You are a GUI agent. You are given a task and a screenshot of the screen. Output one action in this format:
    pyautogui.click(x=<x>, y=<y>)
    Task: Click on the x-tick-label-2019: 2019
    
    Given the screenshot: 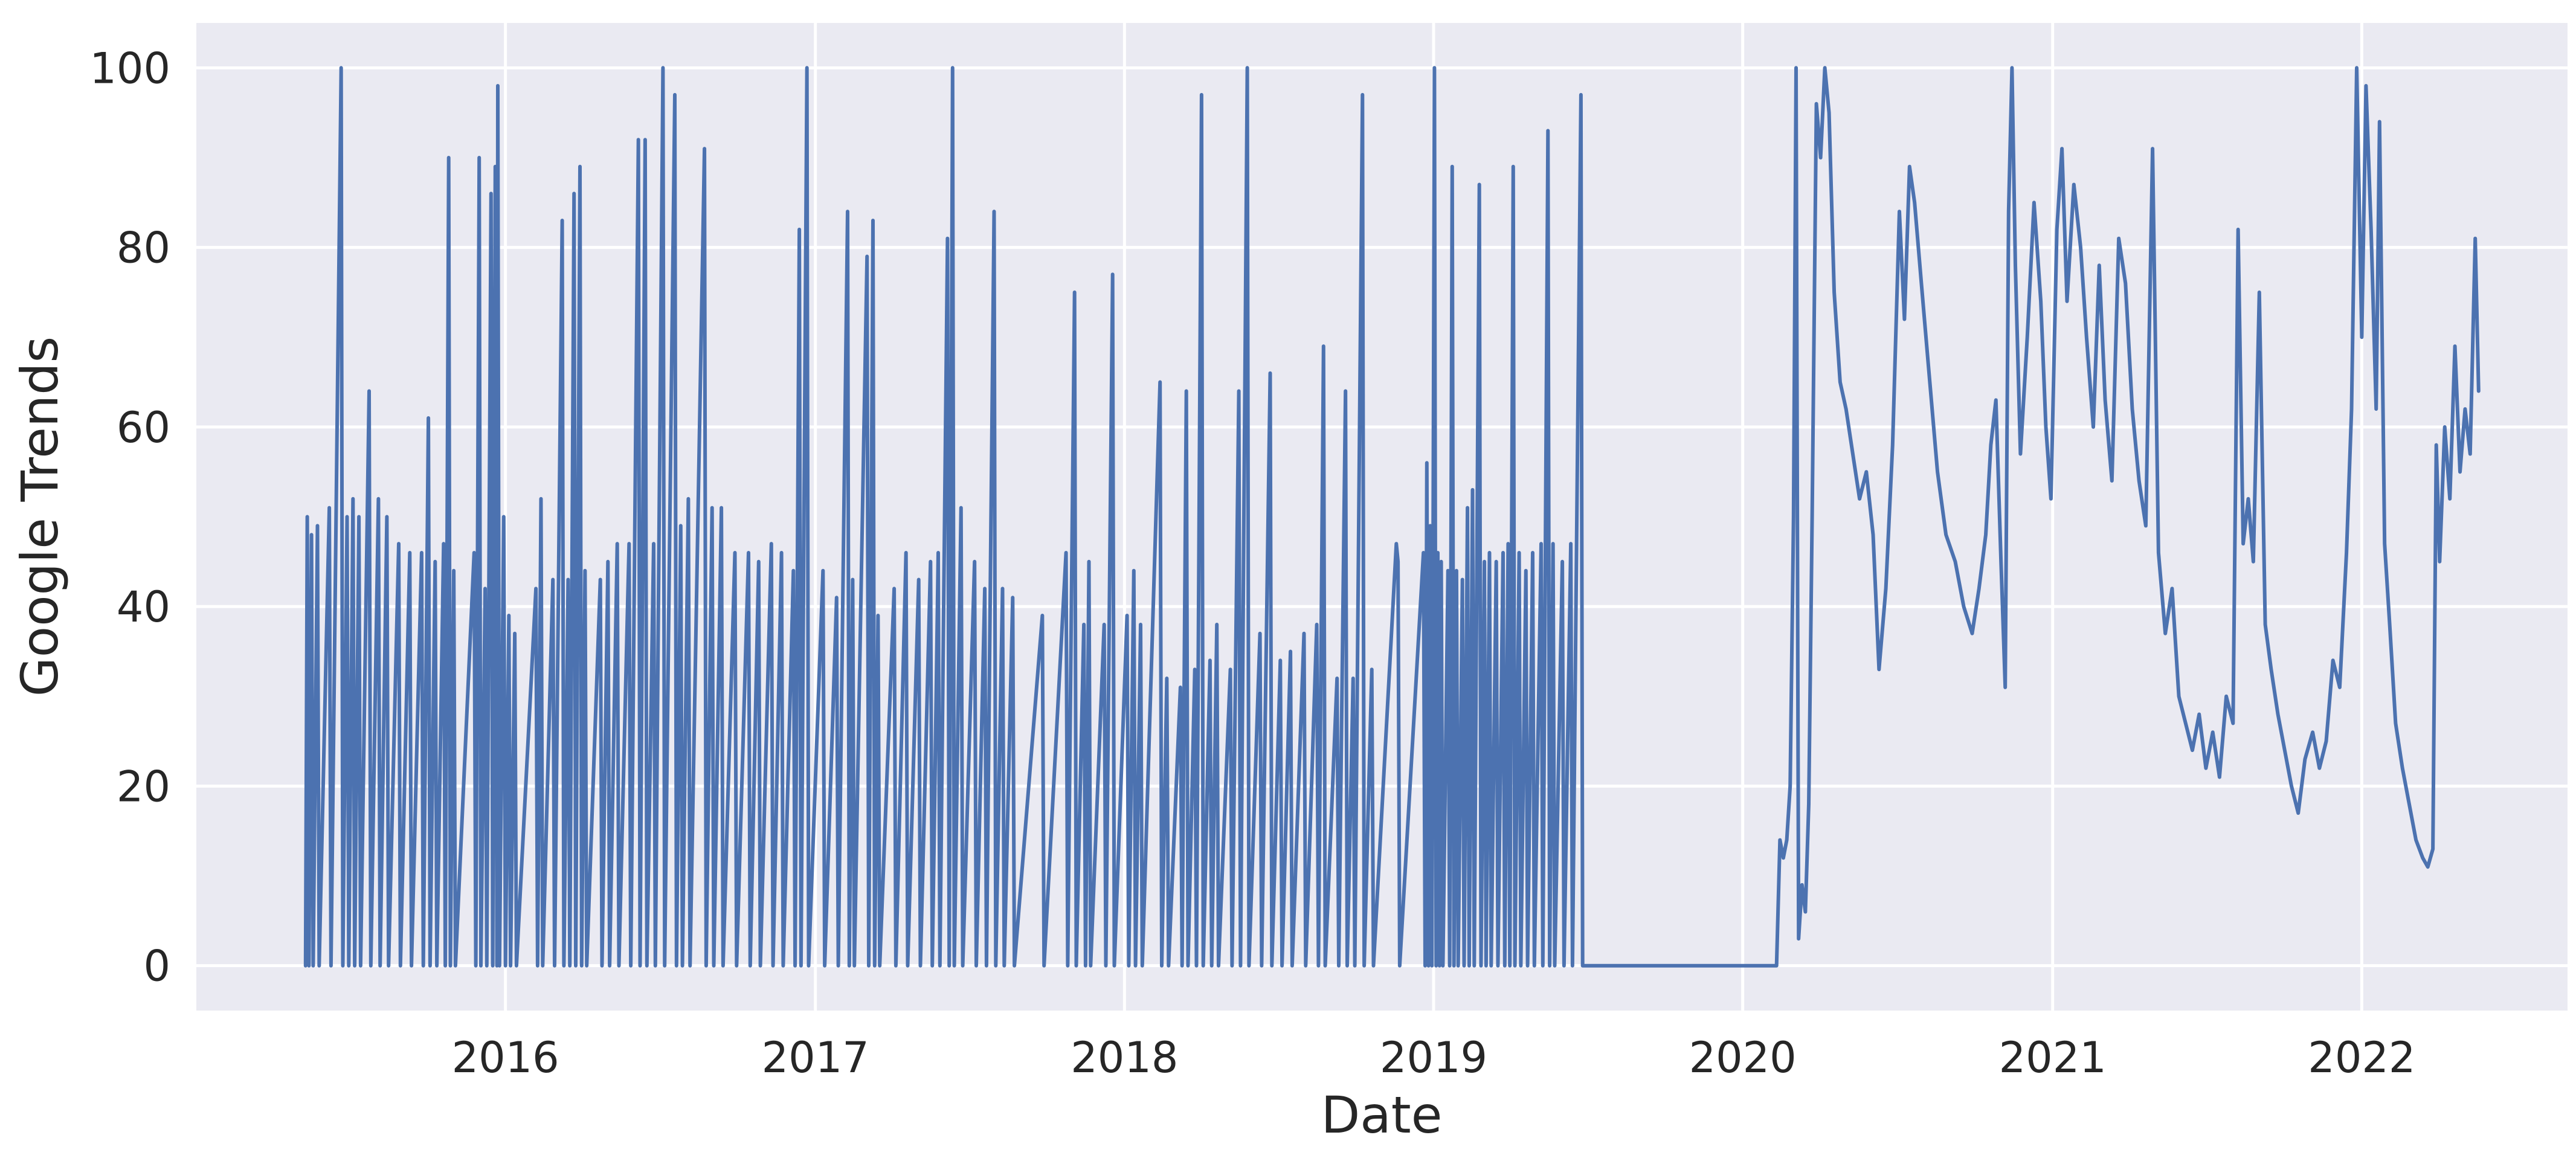 What is the action you would take?
    pyautogui.click(x=1434, y=1057)
    